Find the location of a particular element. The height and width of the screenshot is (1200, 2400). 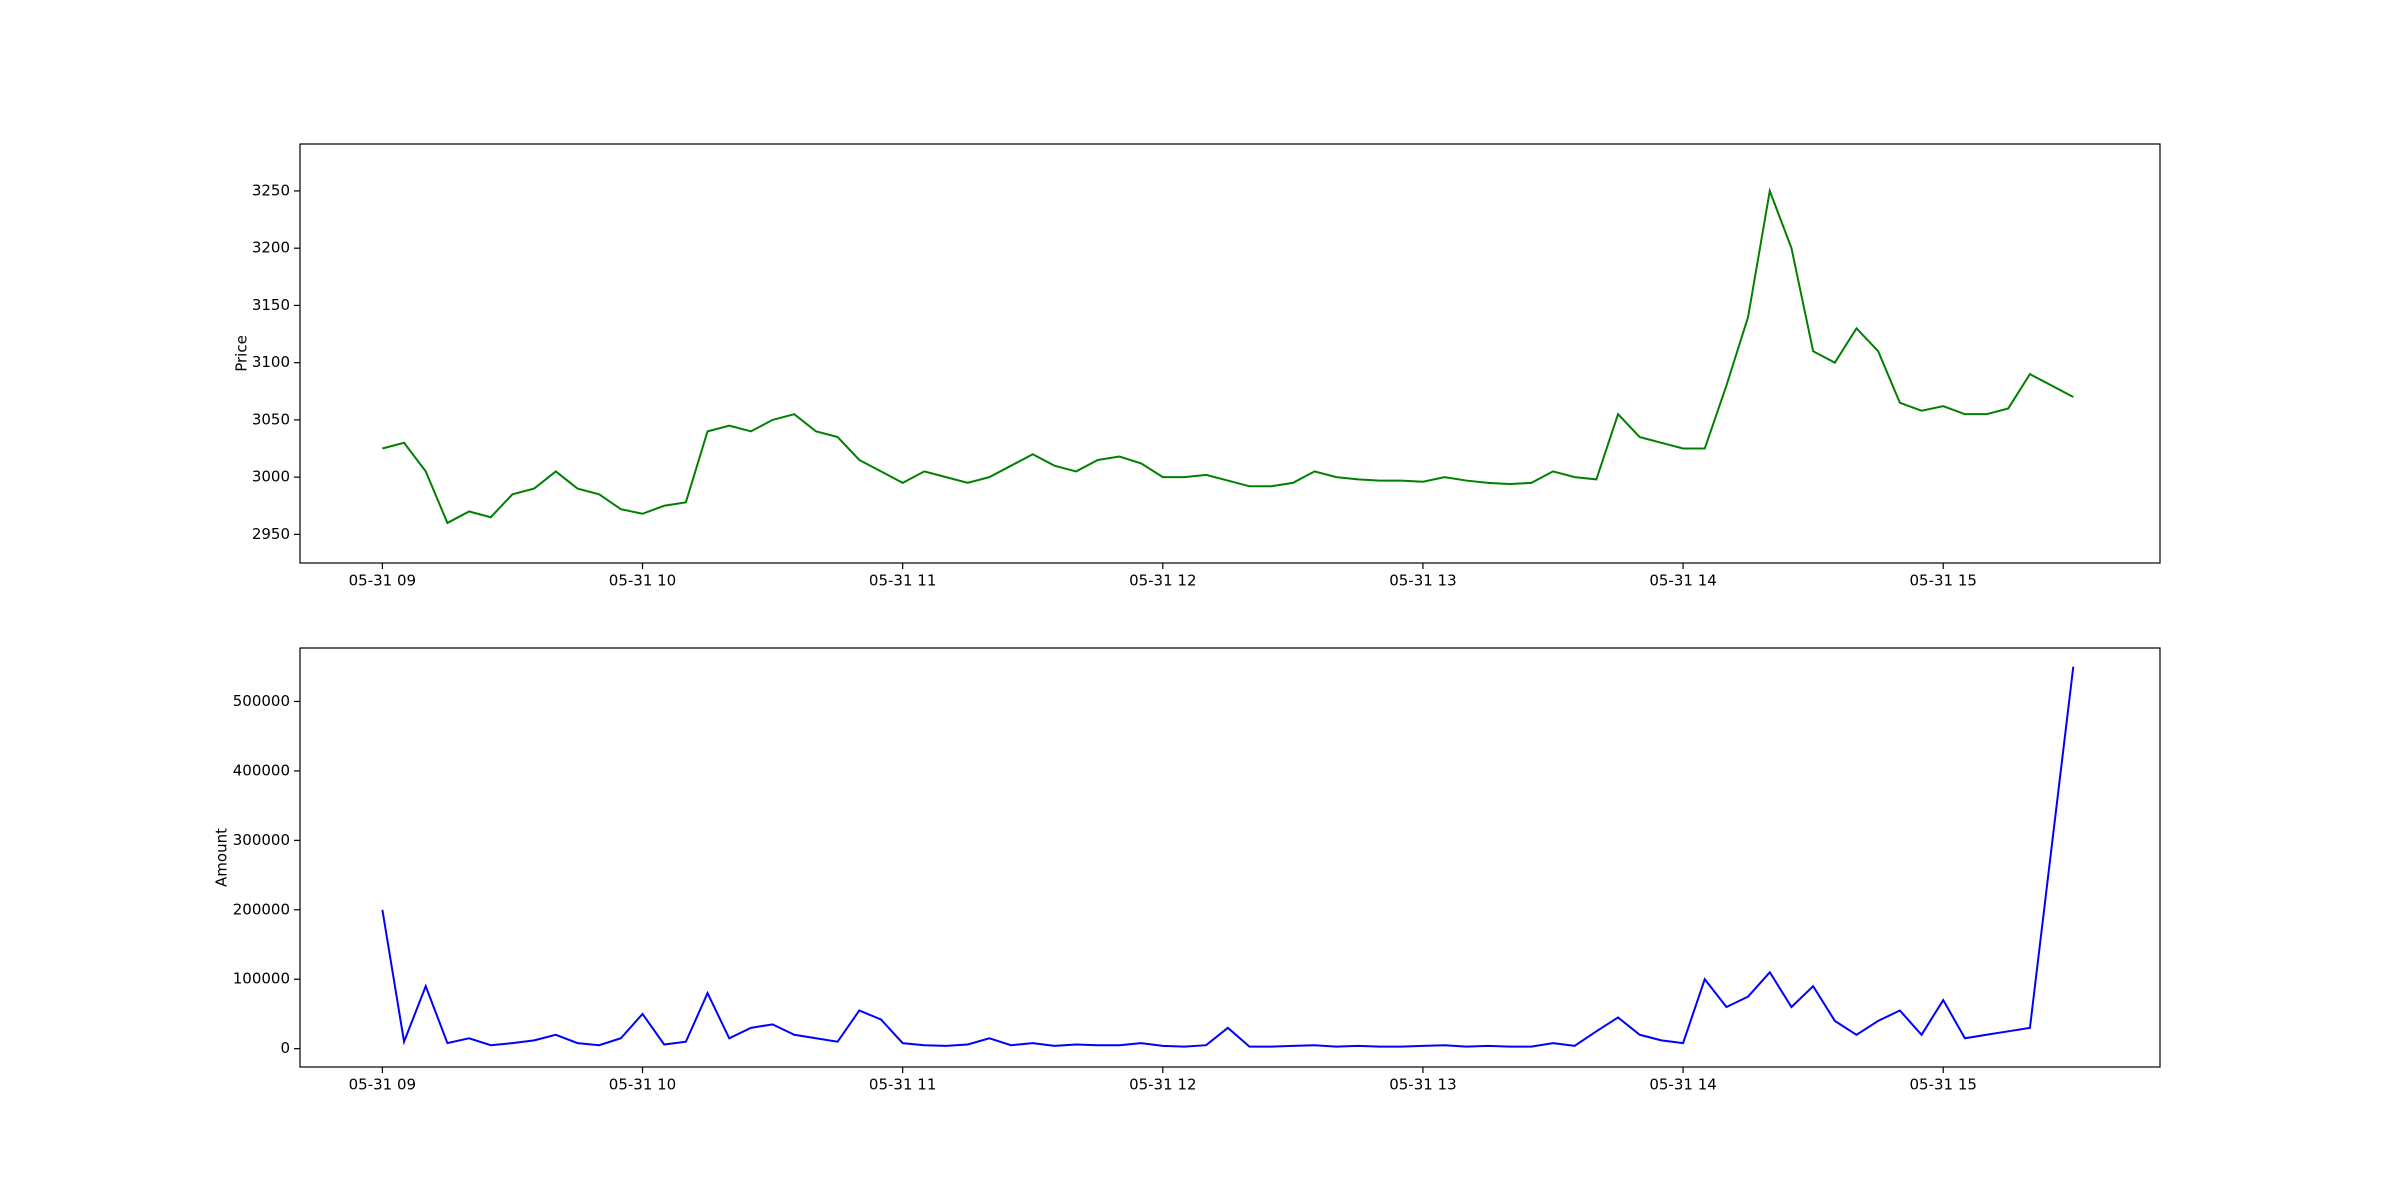

y-tick-label: 3100 is located at coordinates (271, 362).